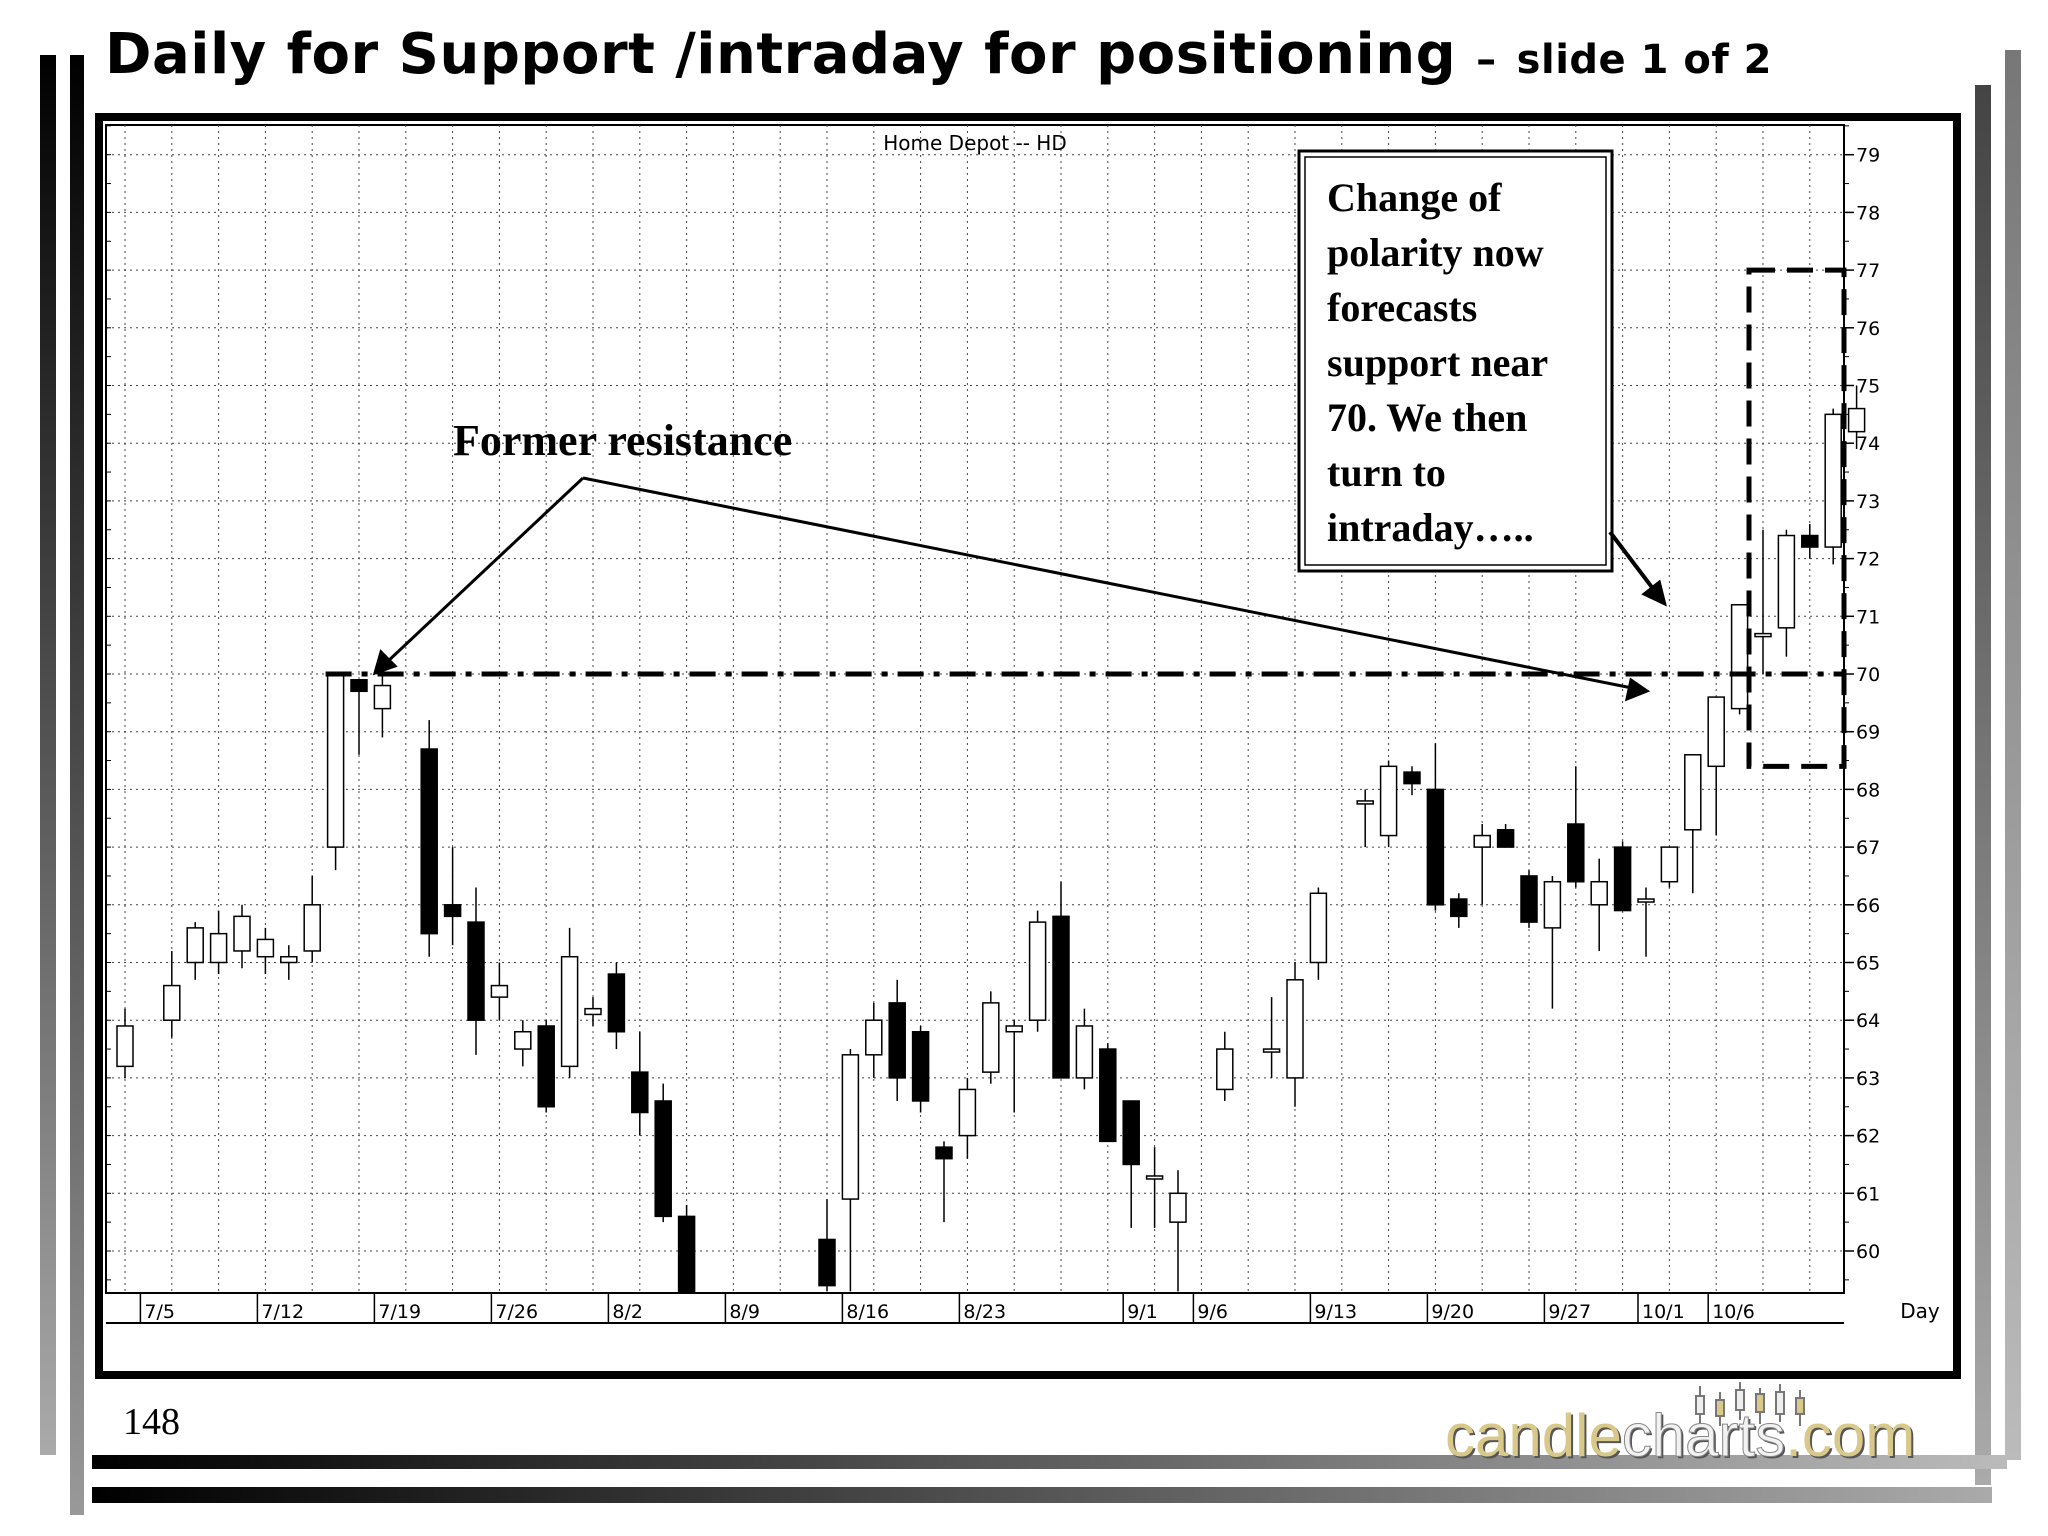 Image resolution: width=2048 pixels, height=1536 pixels. I want to click on polarity-box-outer, so click(1455, 361).